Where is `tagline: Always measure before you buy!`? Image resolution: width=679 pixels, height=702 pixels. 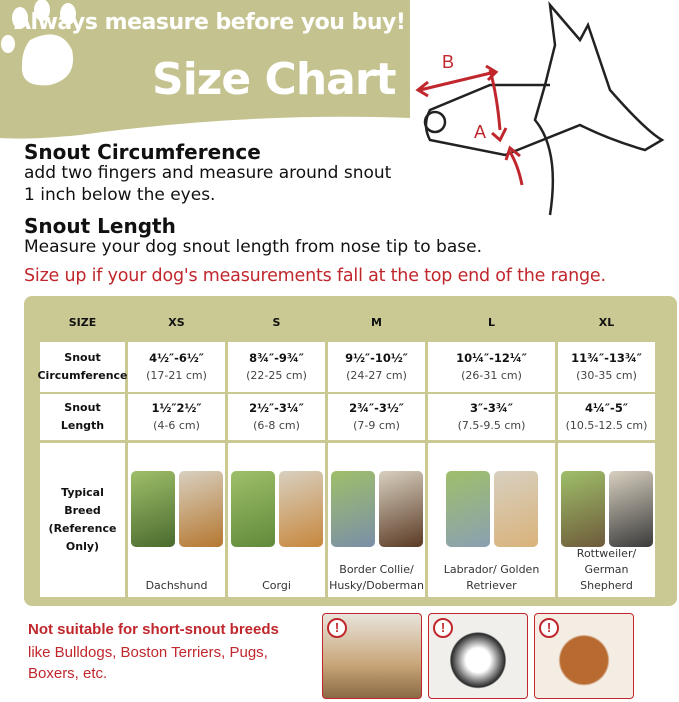
tagline: Always measure before you buy! is located at coordinates (210, 22).